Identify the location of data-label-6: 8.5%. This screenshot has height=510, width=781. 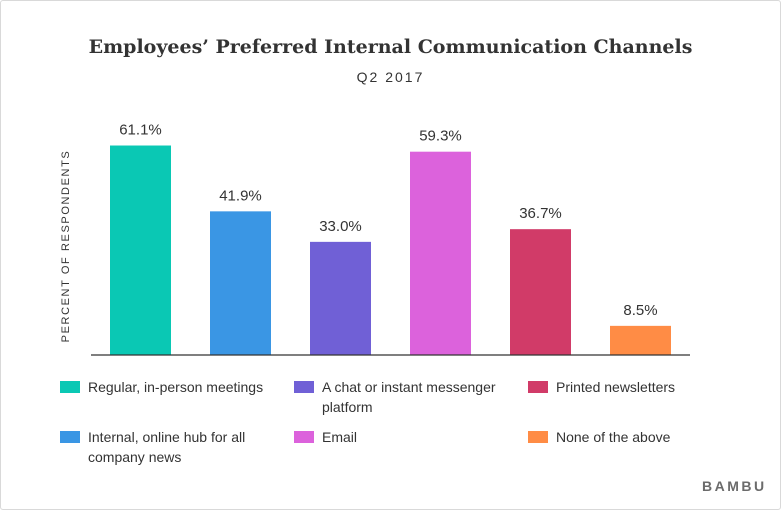
(640, 310).